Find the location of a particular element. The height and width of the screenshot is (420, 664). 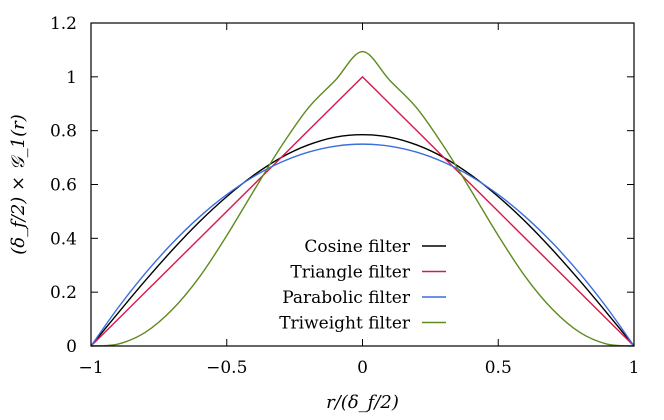

y-tick-label: 0.4 is located at coordinates (63, 239).